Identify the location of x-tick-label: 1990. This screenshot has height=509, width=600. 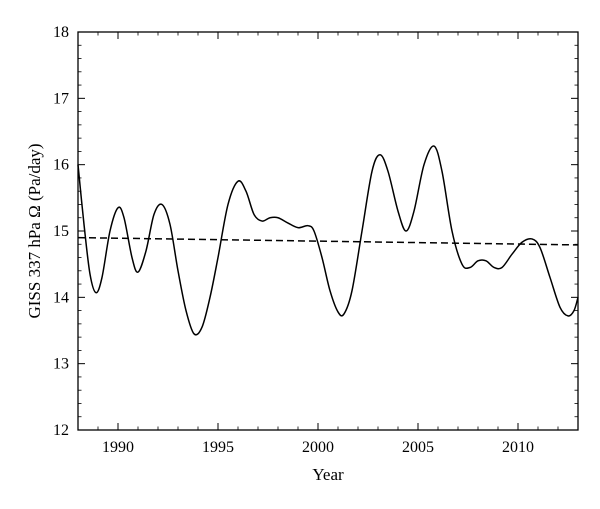
(118, 447).